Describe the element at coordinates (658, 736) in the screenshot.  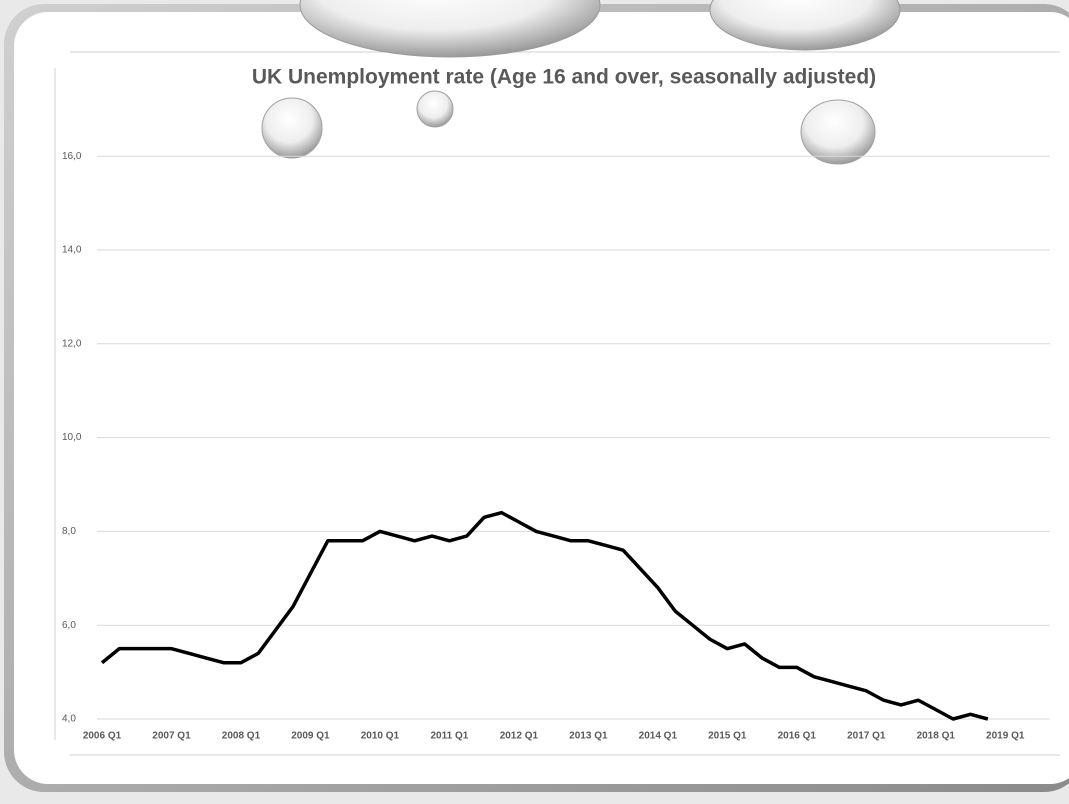
I see `x-tick-label: 2014 Q1` at that location.